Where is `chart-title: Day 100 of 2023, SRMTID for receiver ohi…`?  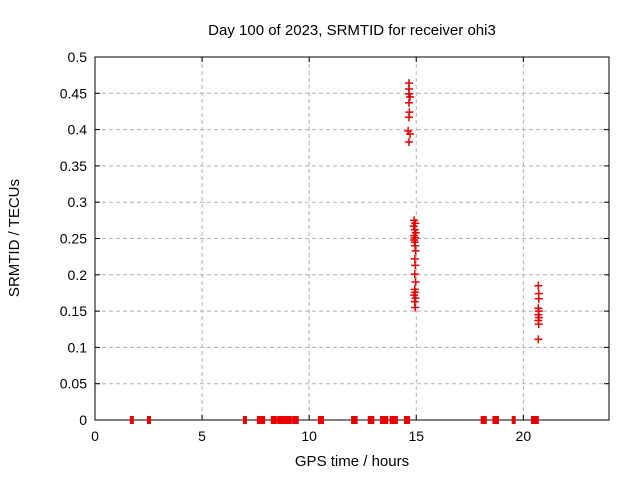 chart-title: Day 100 of 2023, SRMTID for receiver ohi… is located at coordinates (352, 30).